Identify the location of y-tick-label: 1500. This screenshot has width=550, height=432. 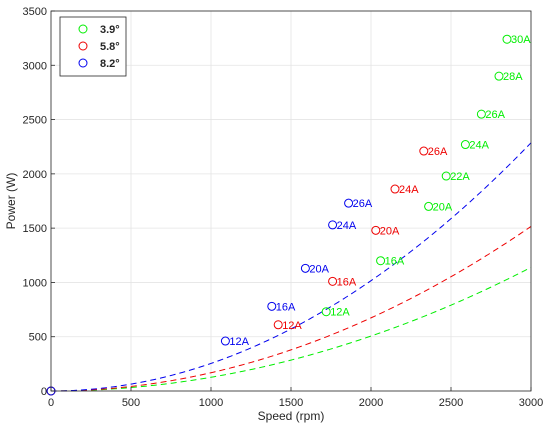
(35, 229).